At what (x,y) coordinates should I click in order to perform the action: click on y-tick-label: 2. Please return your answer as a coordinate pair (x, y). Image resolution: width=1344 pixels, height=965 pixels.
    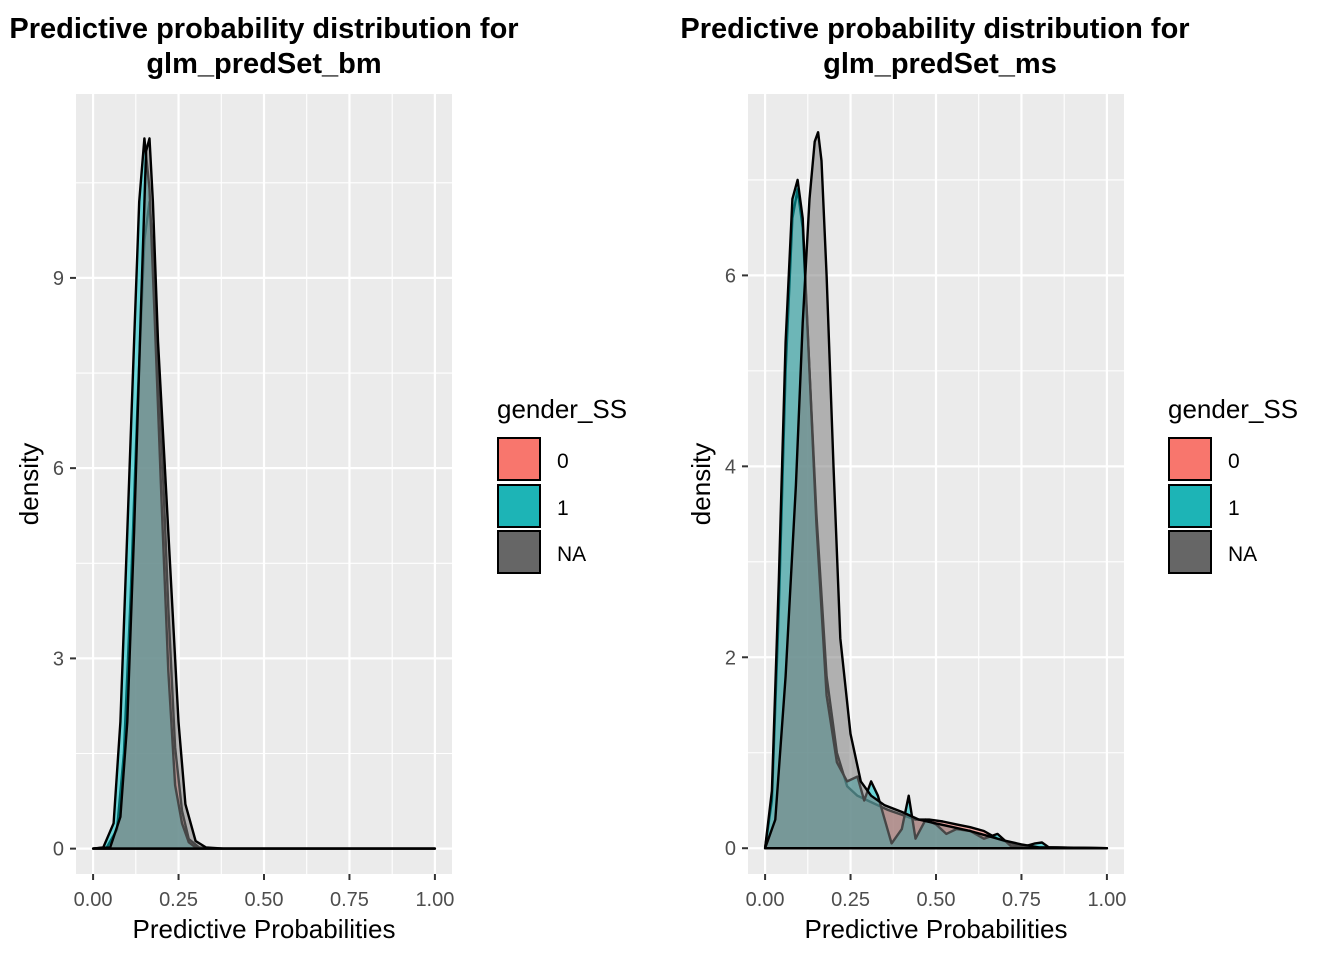
    Looking at the image, I should click on (730, 658).